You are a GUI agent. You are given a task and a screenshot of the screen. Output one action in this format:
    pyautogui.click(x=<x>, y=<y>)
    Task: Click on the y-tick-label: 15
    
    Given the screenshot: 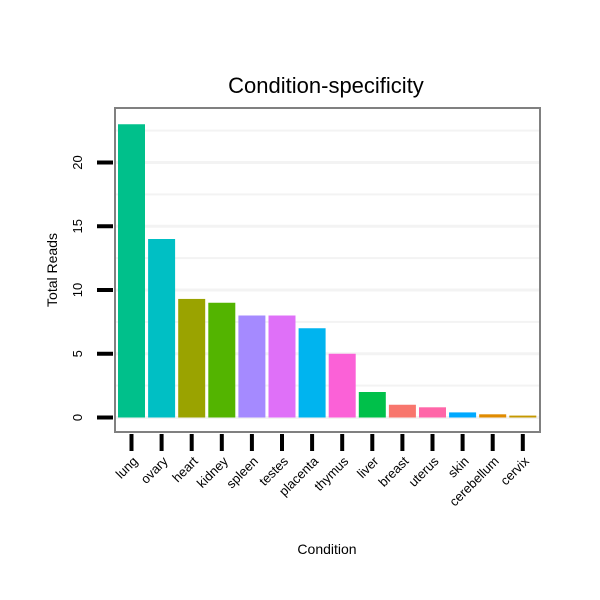 What is the action you would take?
    pyautogui.click(x=77, y=226)
    